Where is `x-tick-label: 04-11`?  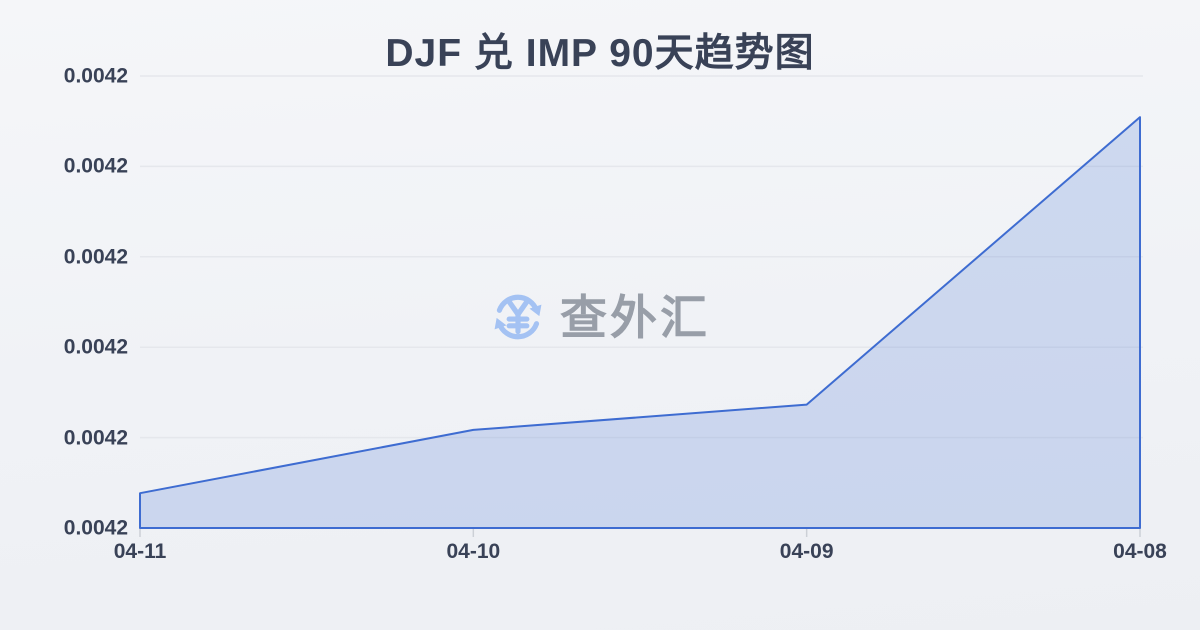
x-tick-label: 04-11 is located at coordinates (140, 551).